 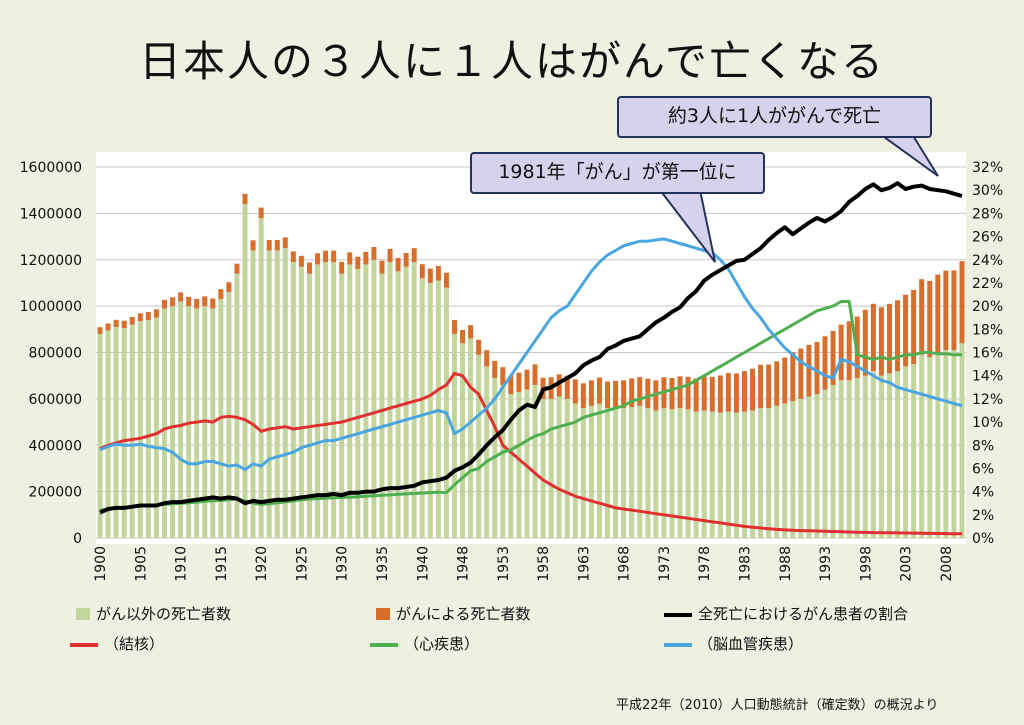 What do you see at coordinates (987, 377) in the screenshot?
I see `y-right-tick-label: 14%` at bounding box center [987, 377].